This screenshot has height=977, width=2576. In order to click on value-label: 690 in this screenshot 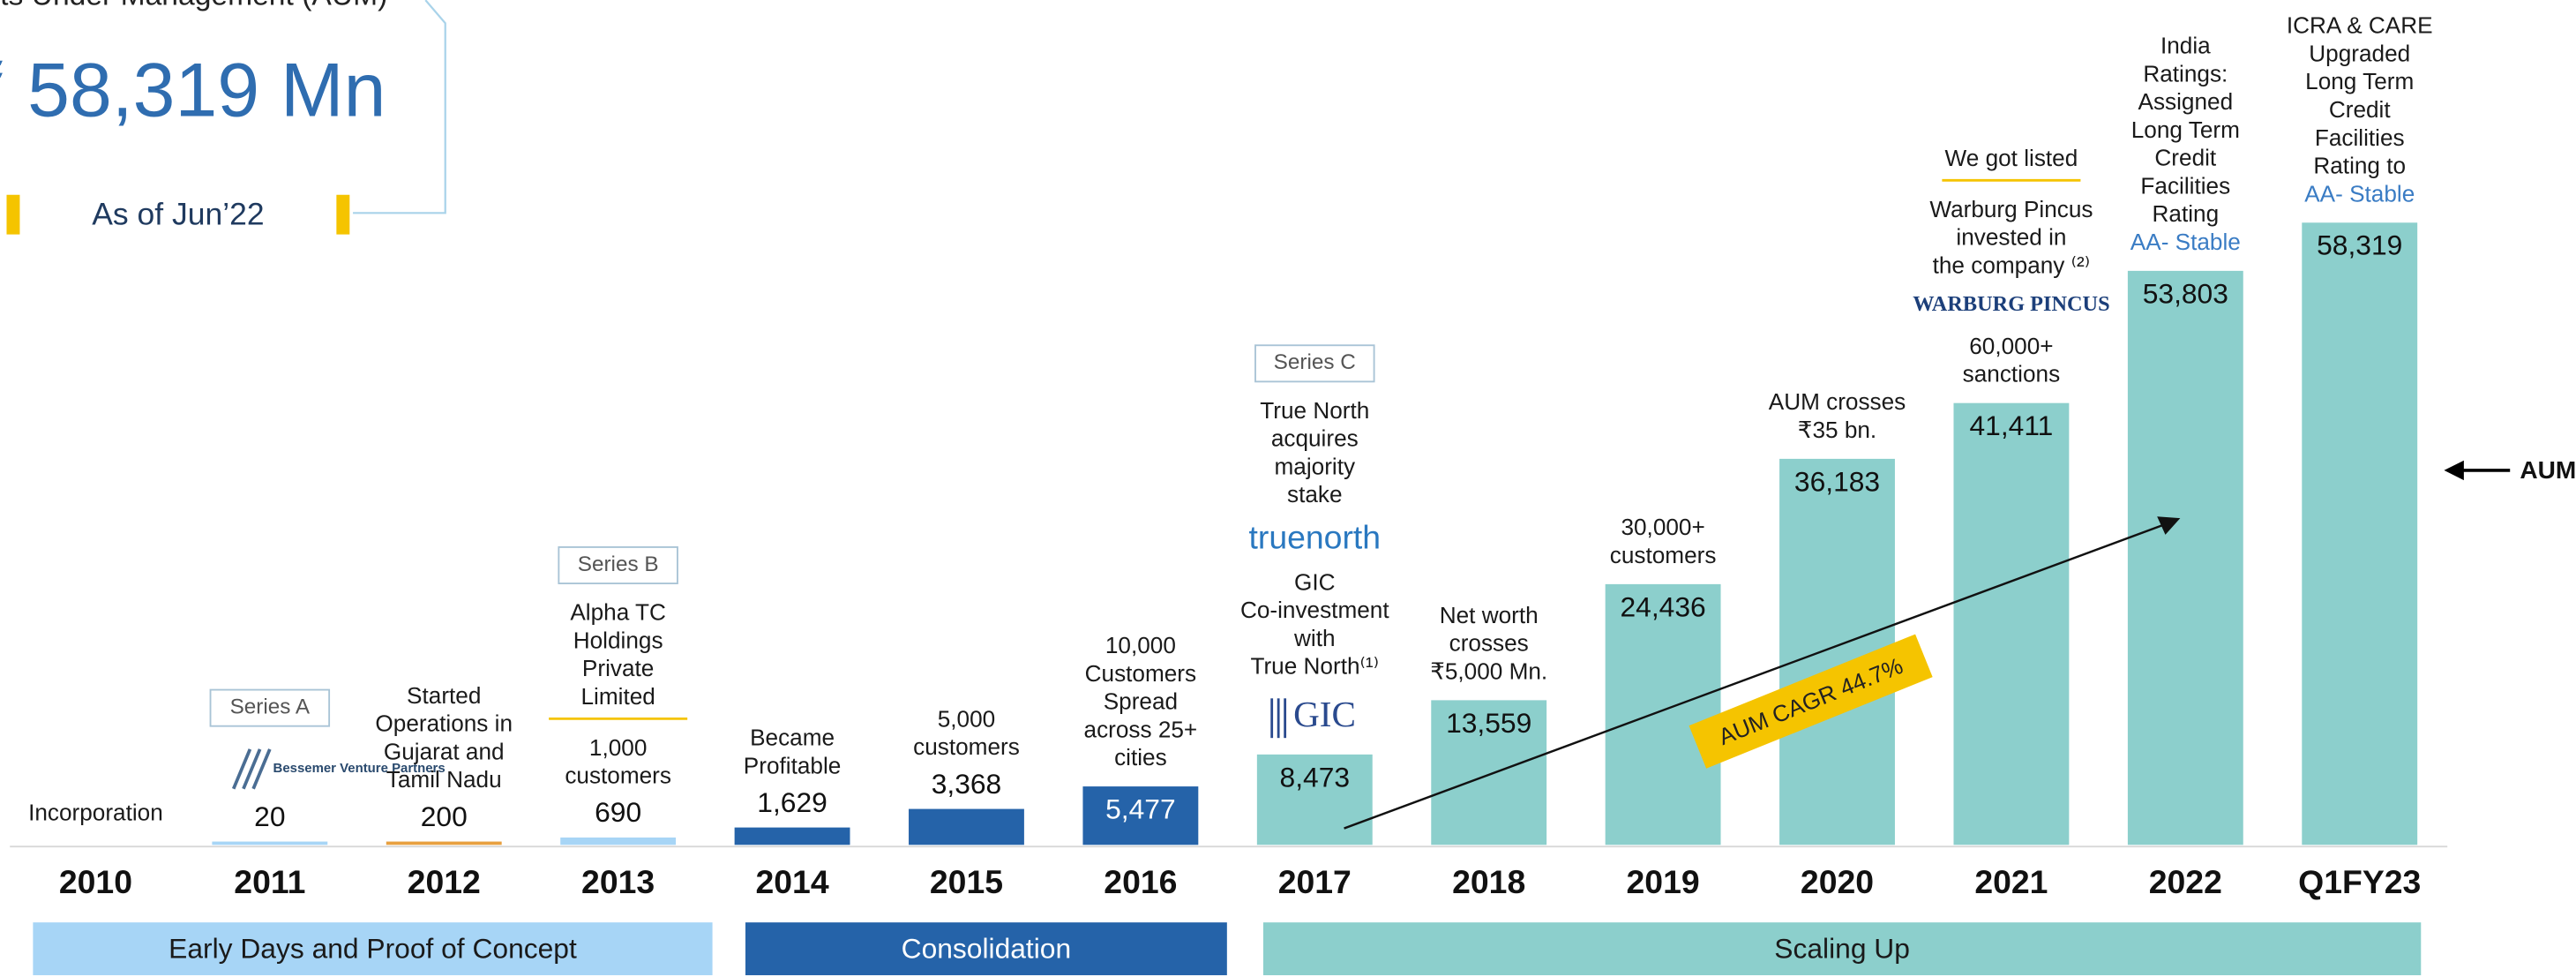, I will do `click(618, 812)`.